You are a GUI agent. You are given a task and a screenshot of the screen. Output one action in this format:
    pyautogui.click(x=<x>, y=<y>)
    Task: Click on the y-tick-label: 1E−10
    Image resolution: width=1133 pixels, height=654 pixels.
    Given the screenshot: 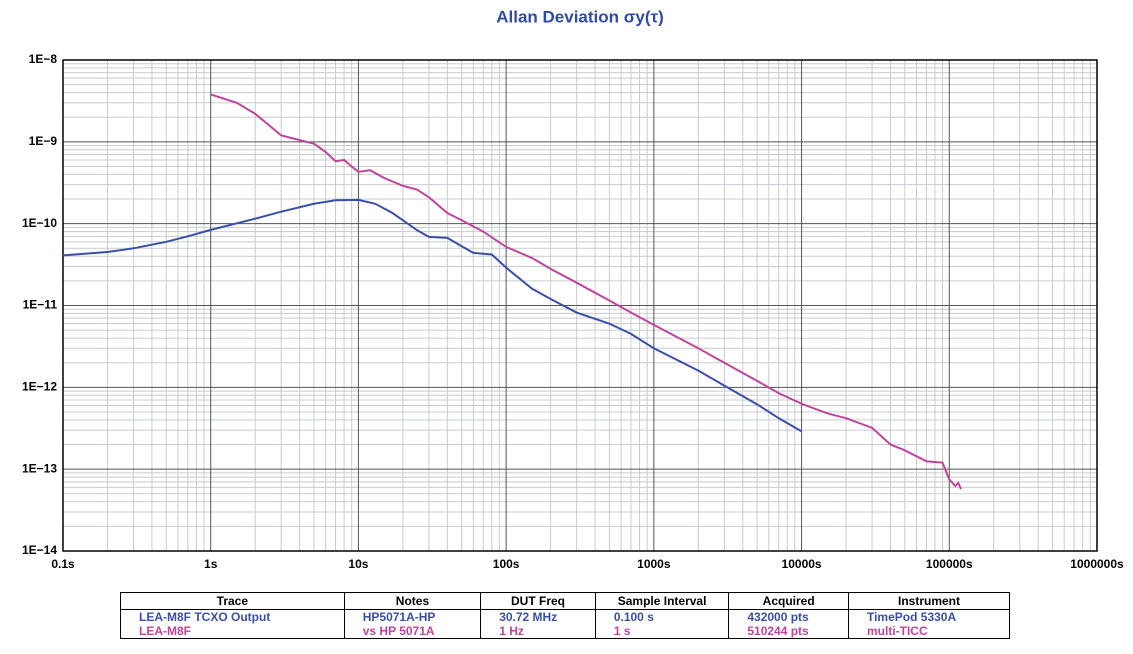 What is the action you would take?
    pyautogui.click(x=39, y=223)
    